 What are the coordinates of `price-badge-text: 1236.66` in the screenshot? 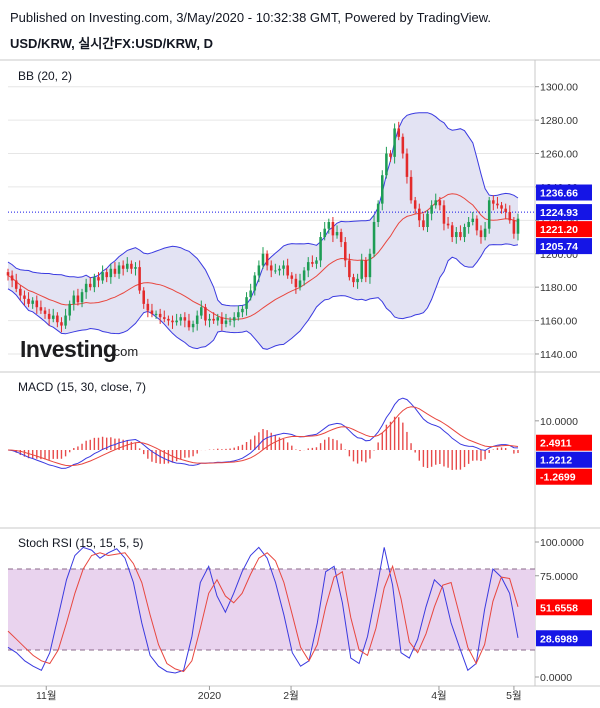 It's located at (559, 194).